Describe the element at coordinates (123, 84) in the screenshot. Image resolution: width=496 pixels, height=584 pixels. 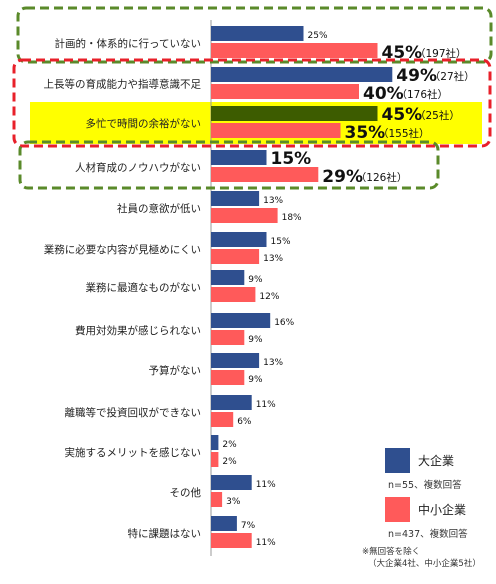
I see `category-label: 上長等の育成能力や指導意識不足` at that location.